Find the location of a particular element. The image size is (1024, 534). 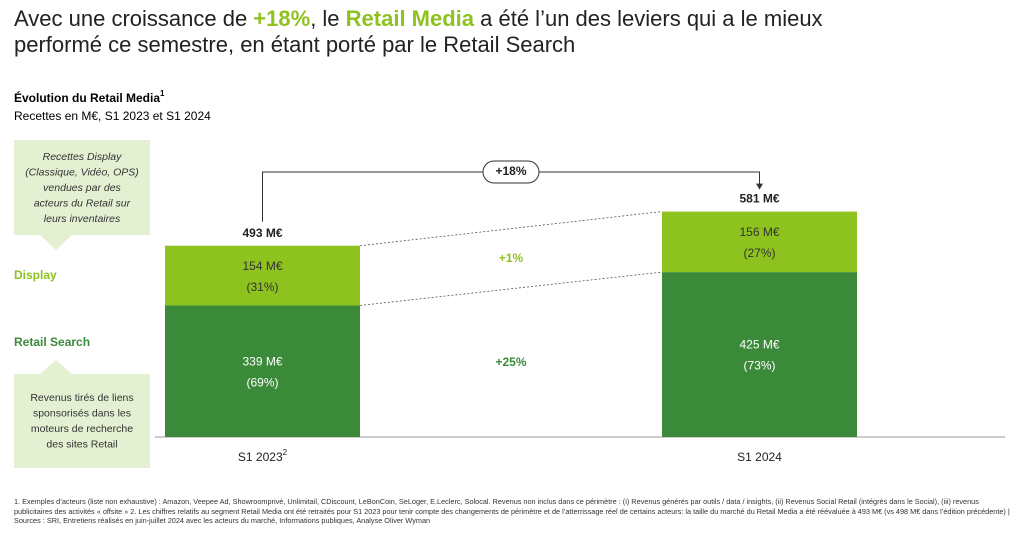

footnote-ref: 1 is located at coordinates (162, 93).